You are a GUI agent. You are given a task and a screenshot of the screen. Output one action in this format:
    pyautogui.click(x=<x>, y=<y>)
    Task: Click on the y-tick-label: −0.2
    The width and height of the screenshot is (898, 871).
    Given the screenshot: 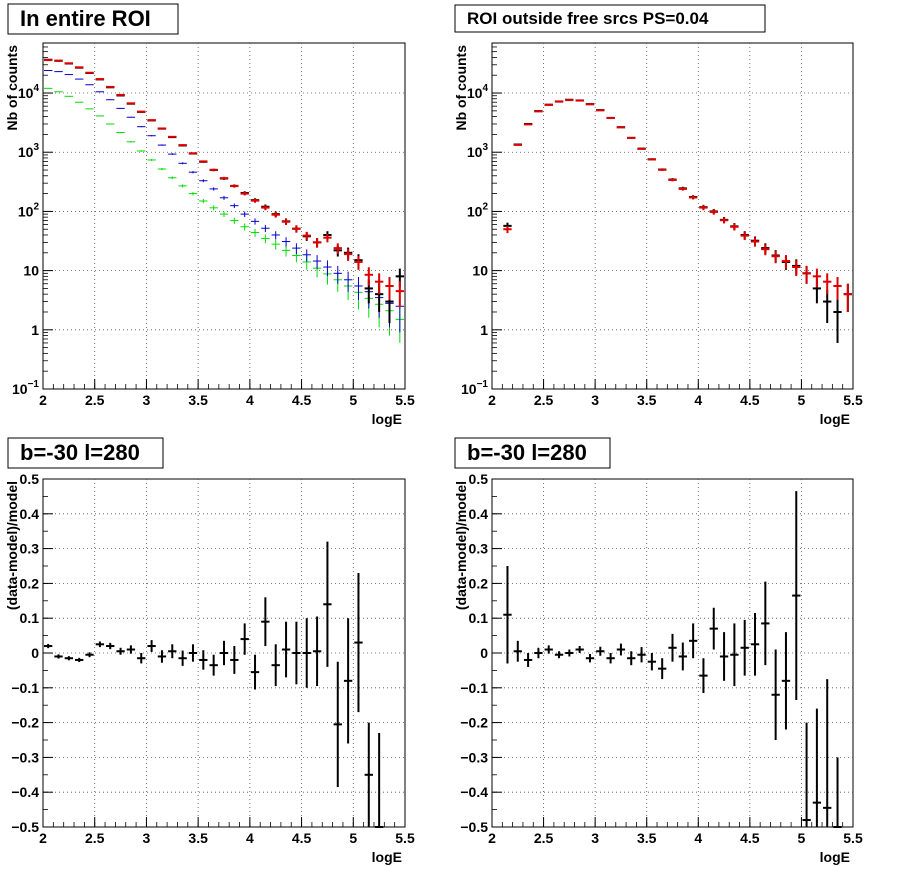 What is the action you would take?
    pyautogui.click(x=474, y=723)
    